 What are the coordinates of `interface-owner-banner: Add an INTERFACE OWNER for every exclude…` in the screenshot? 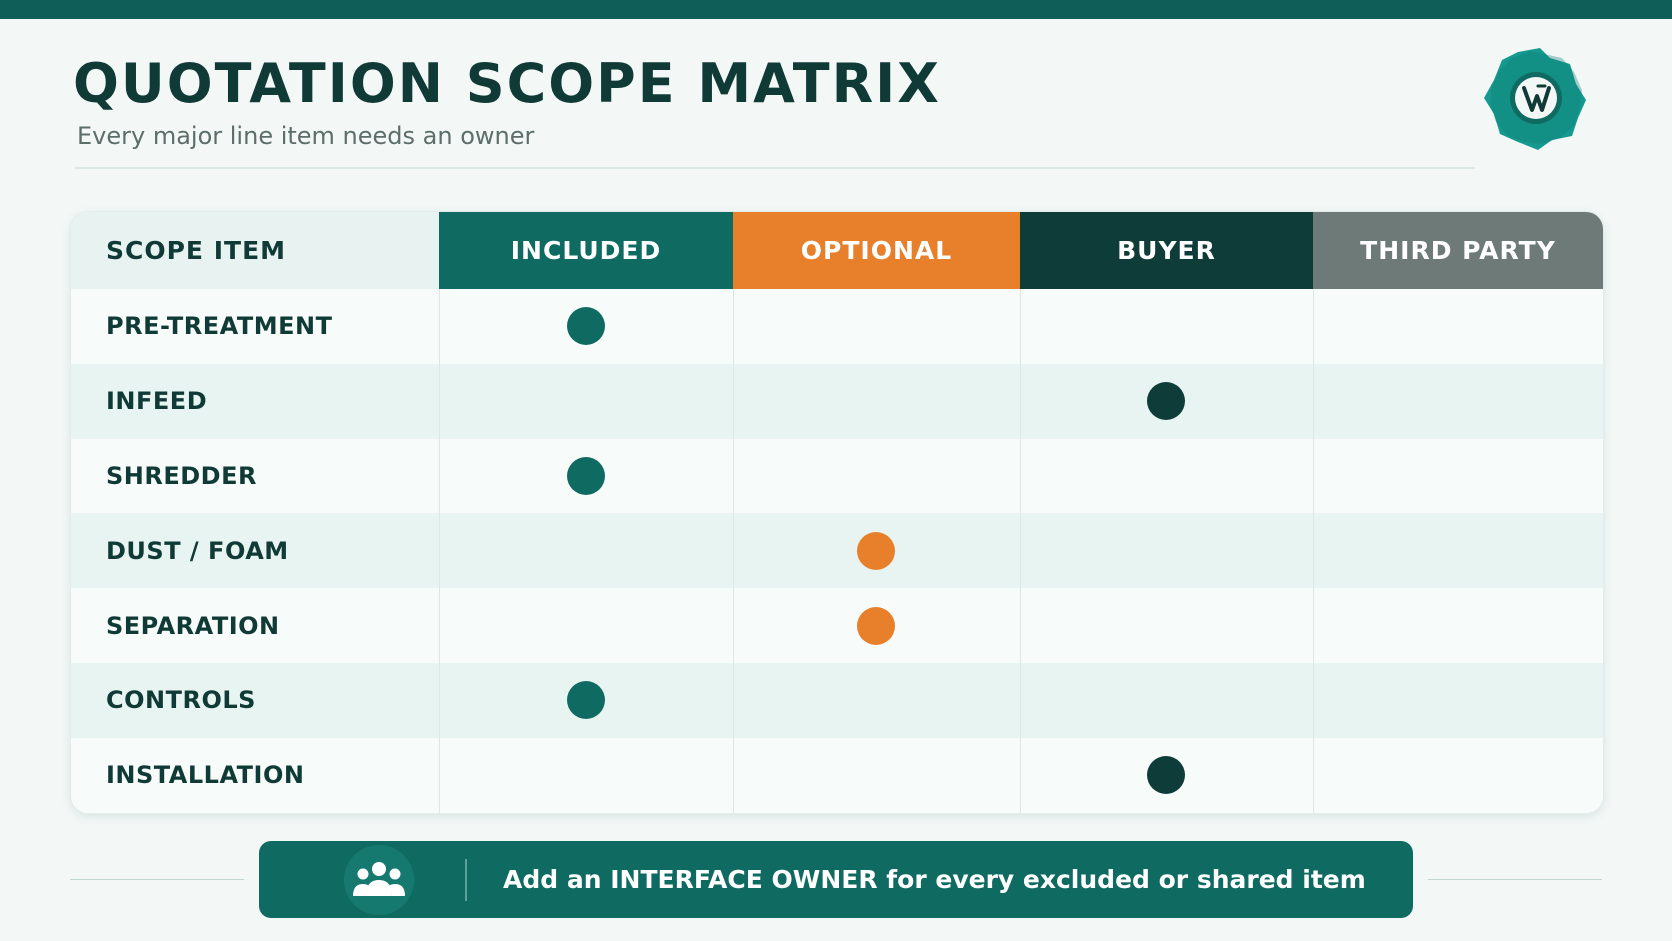 It's located at (836, 879).